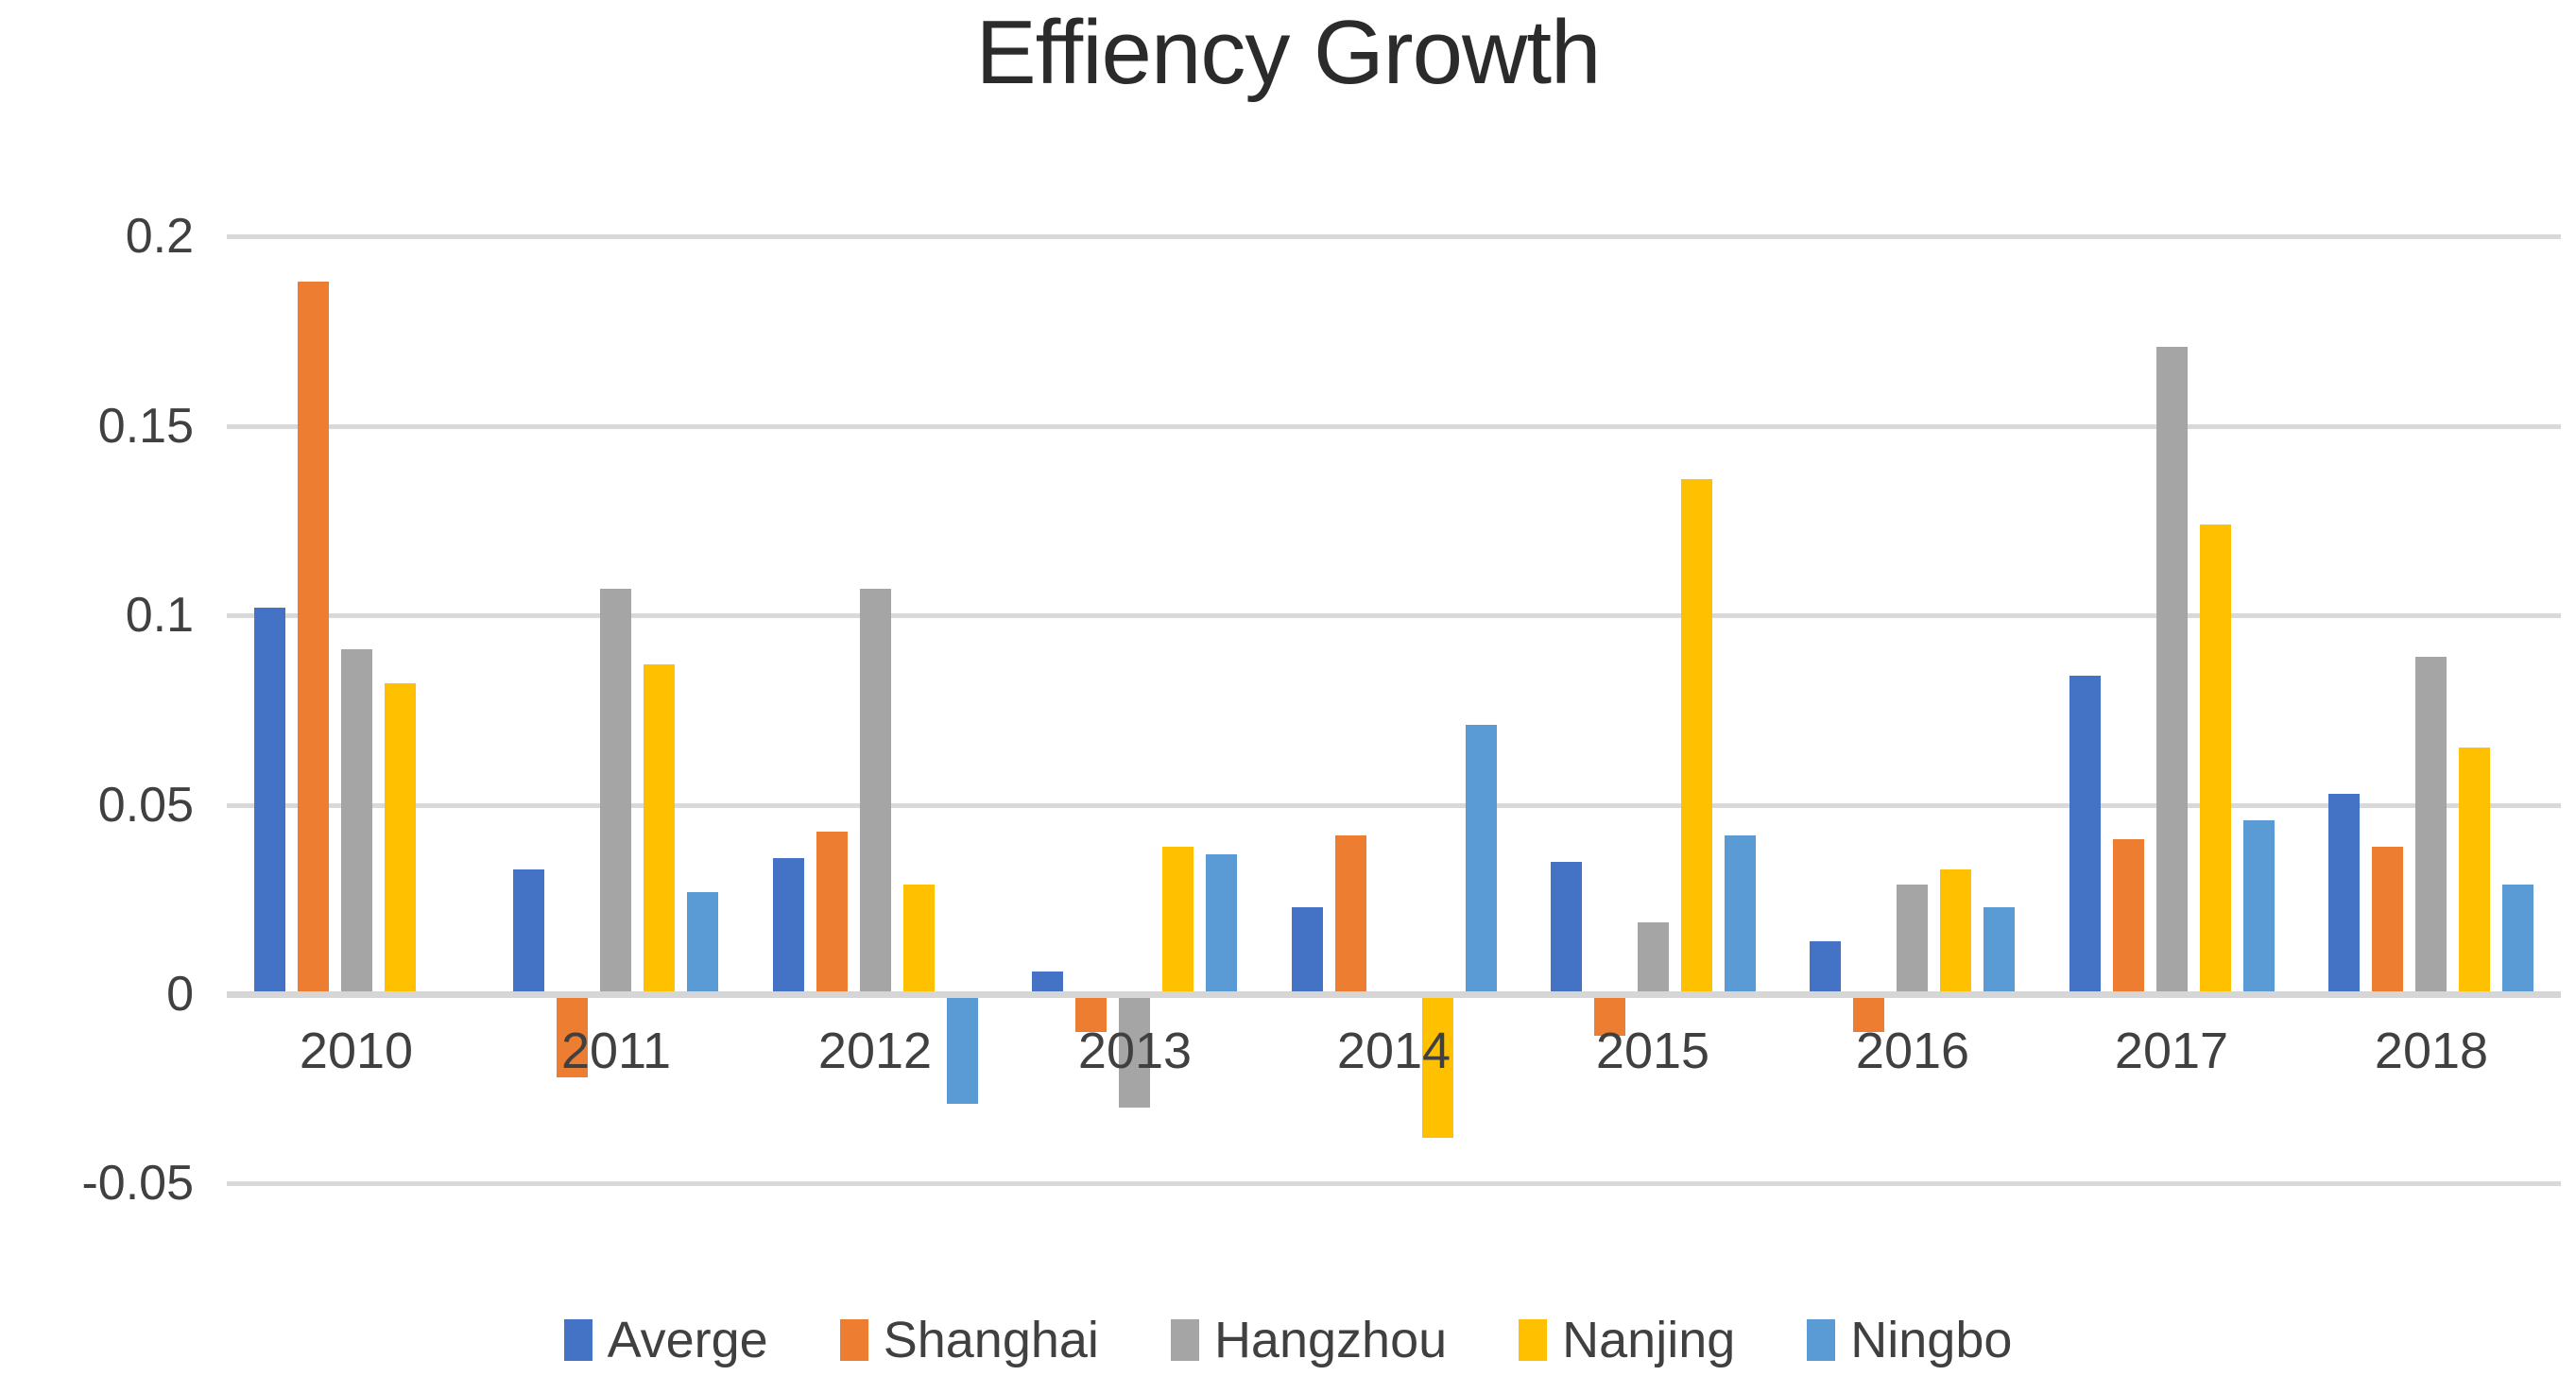 This screenshot has height=1393, width=2576. I want to click on bar-hangzhou-2011, so click(615, 791).